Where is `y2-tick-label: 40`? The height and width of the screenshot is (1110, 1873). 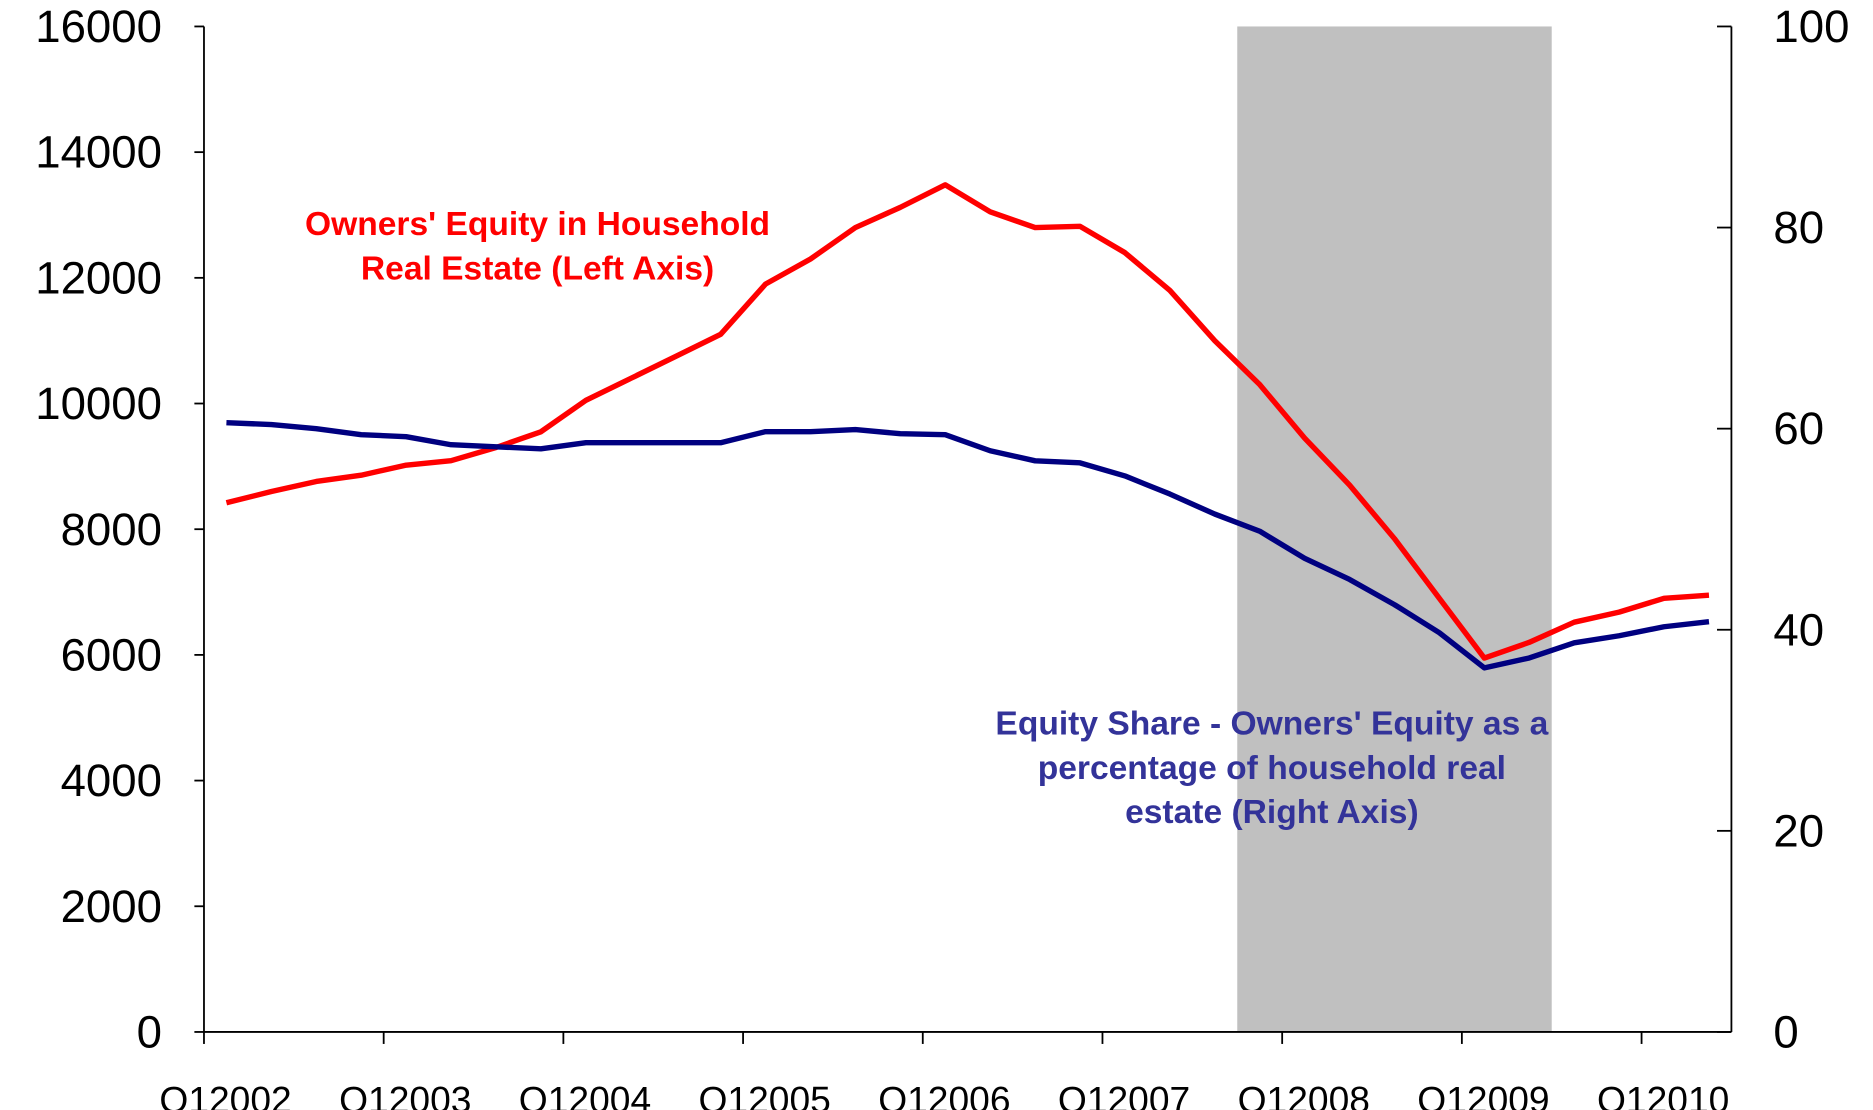 y2-tick-label: 40 is located at coordinates (1798, 629).